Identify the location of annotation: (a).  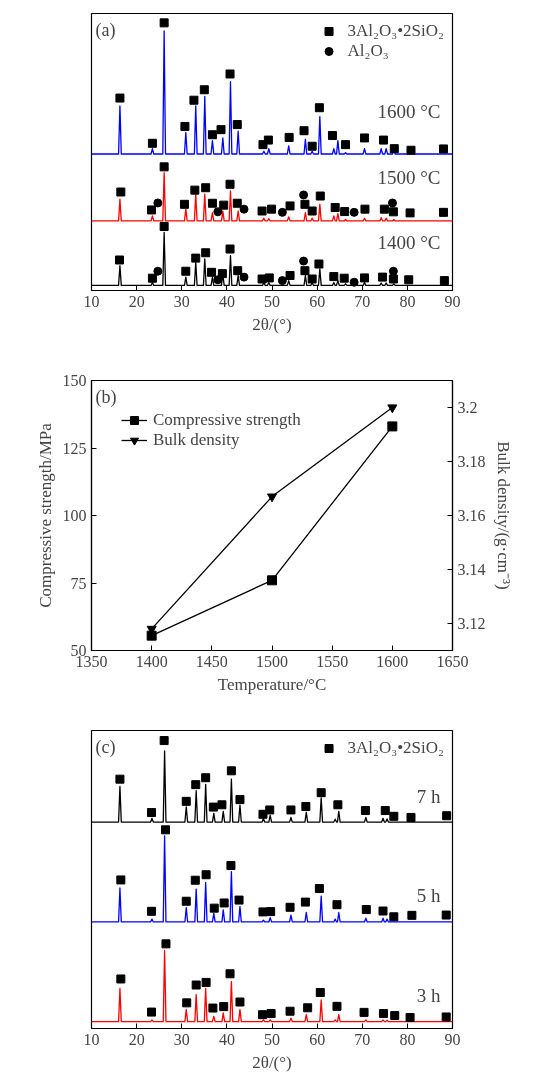
(105, 30).